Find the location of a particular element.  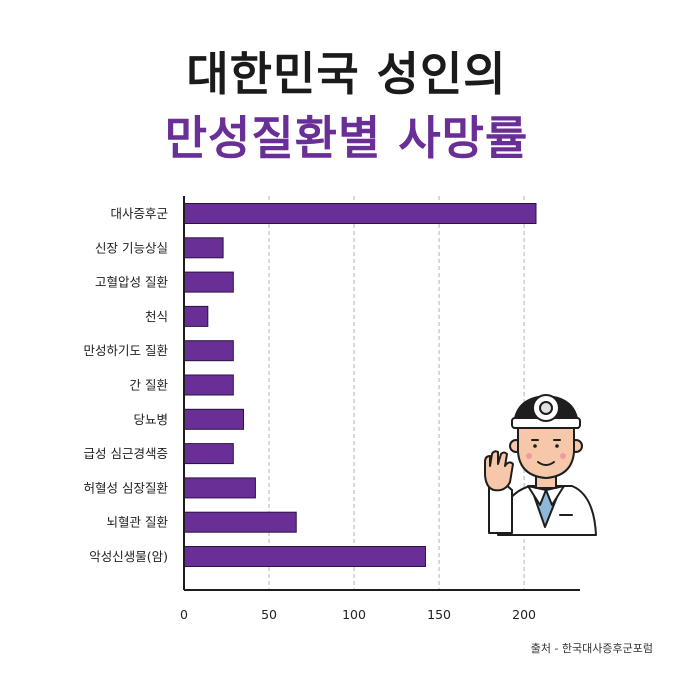

x-tick-label: 100 is located at coordinates (354, 614).